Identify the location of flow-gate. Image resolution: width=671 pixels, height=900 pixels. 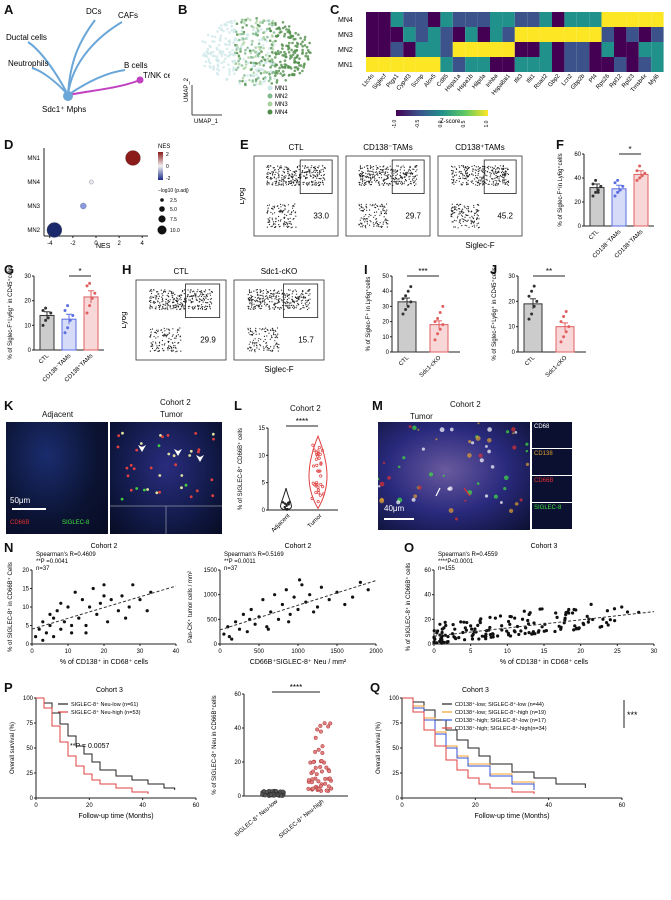
(500, 176).